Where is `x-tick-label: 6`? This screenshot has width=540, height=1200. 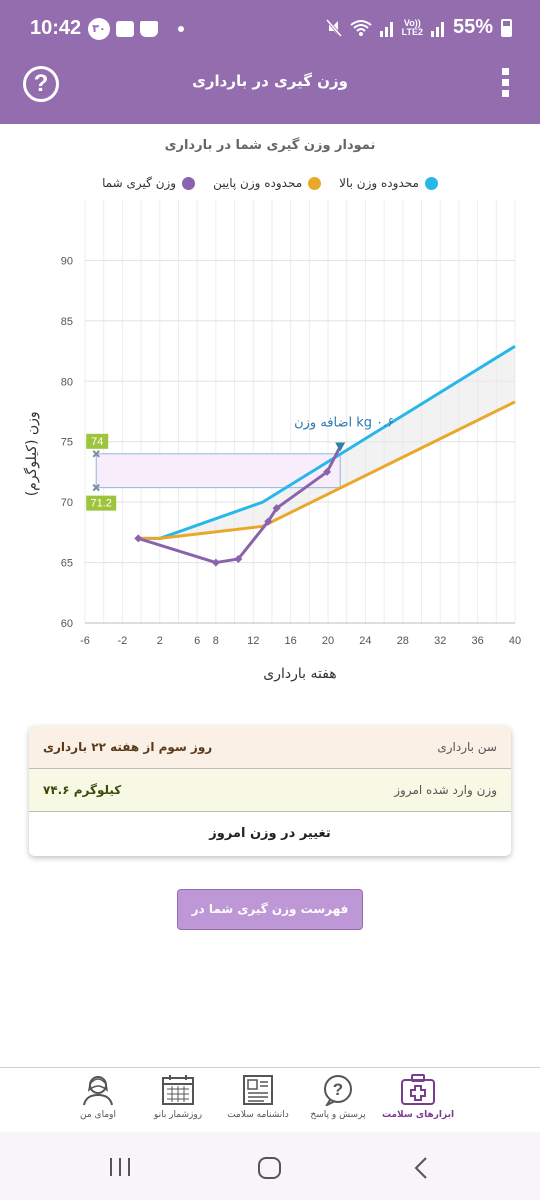
x-tick-label: 6 is located at coordinates (197, 641).